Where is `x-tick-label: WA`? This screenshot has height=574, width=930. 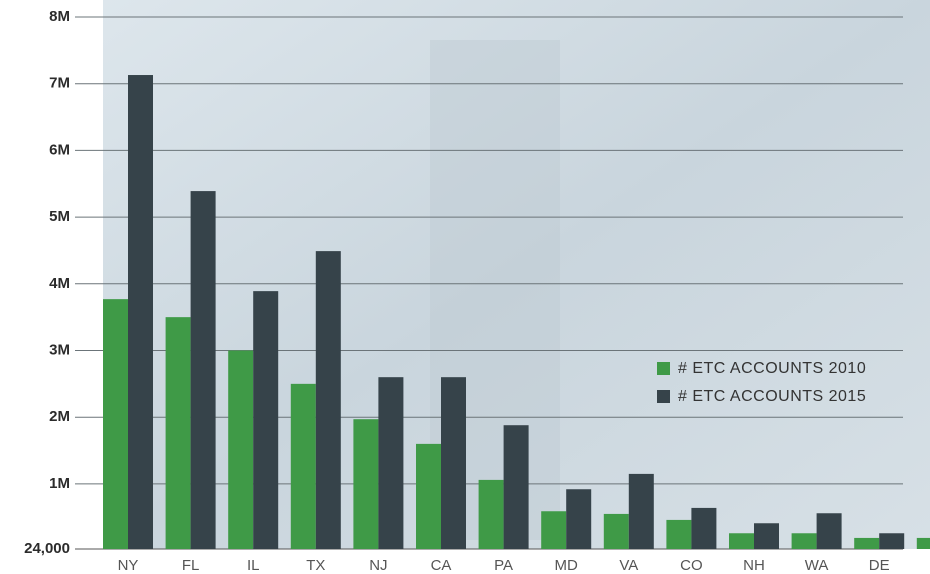
x-tick-label: WA is located at coordinates (817, 565).